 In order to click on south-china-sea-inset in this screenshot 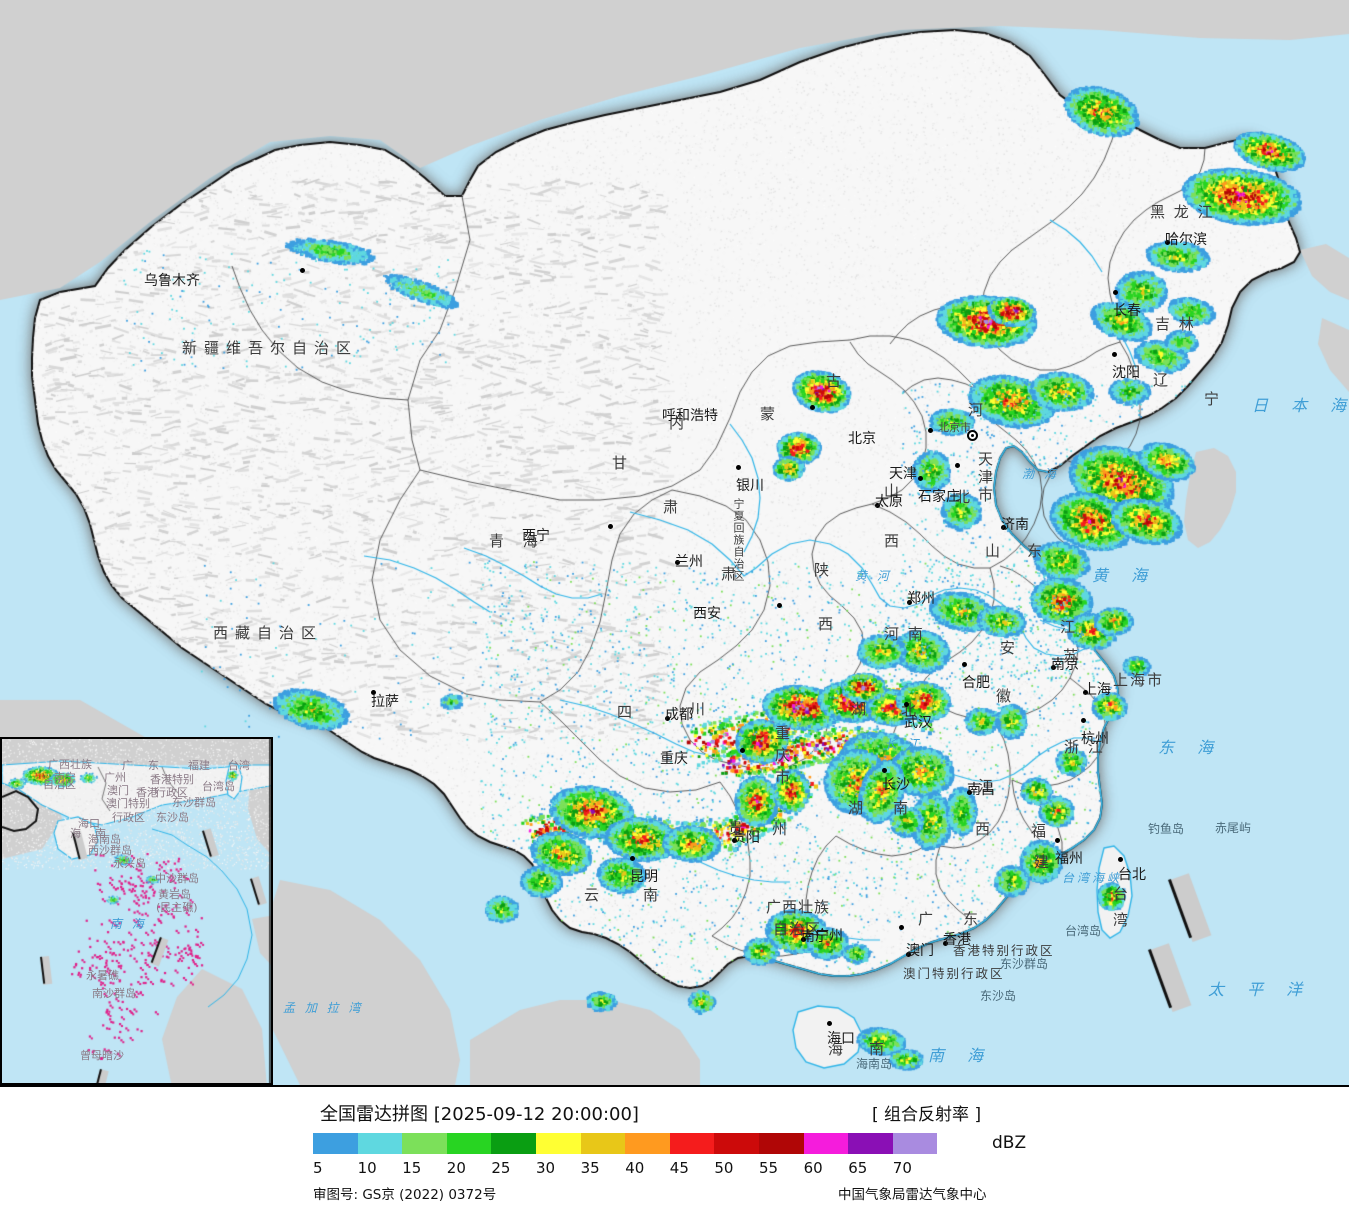, I will do `click(136, 911)`.